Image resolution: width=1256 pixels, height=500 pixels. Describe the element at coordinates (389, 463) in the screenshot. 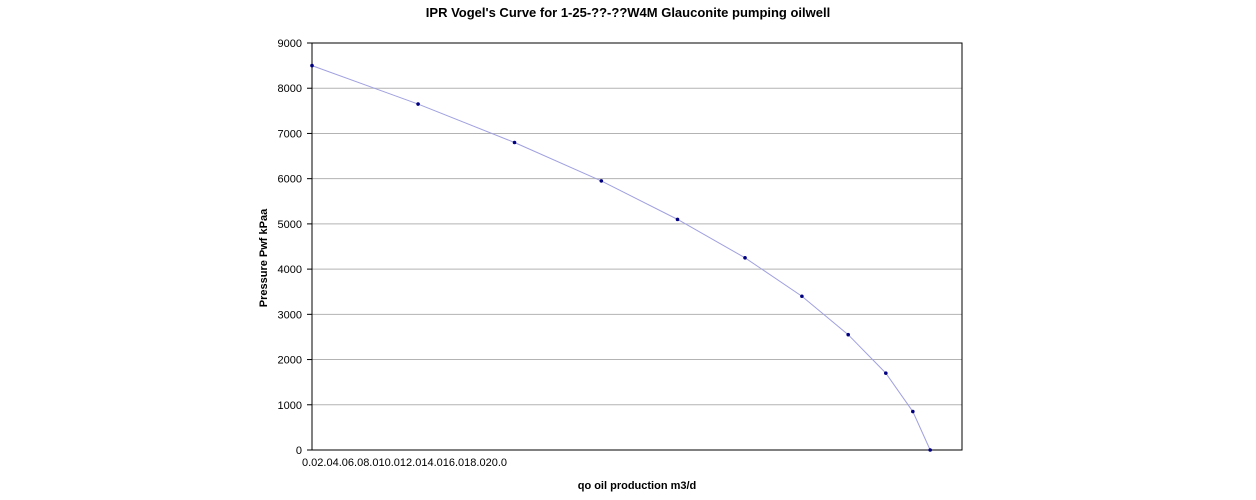

I see `x-tick-label: 10.0` at that location.